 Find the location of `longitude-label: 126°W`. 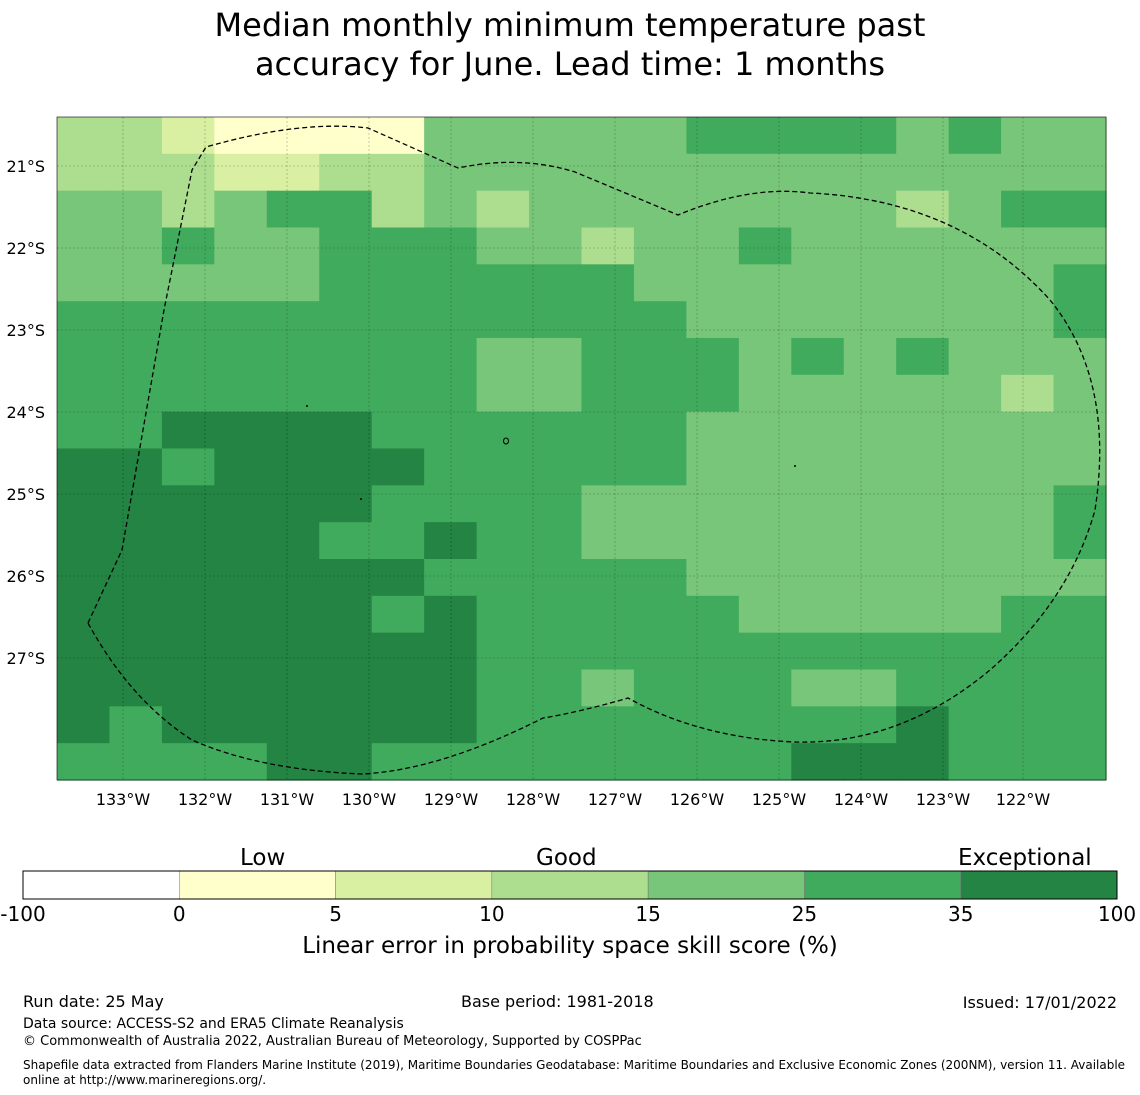

longitude-label: 126°W is located at coordinates (697, 799).